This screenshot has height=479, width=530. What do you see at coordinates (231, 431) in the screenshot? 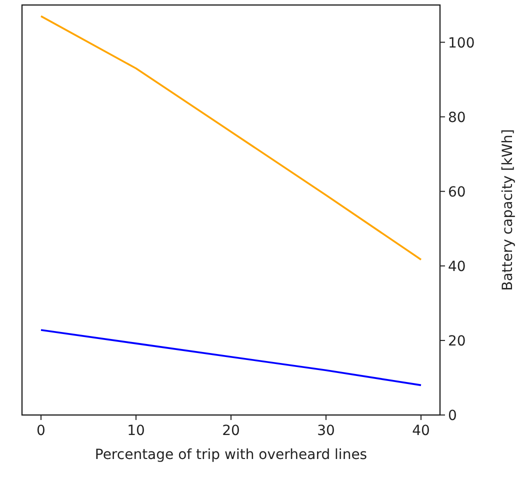
I see `x-tick-label: 20` at bounding box center [231, 431].